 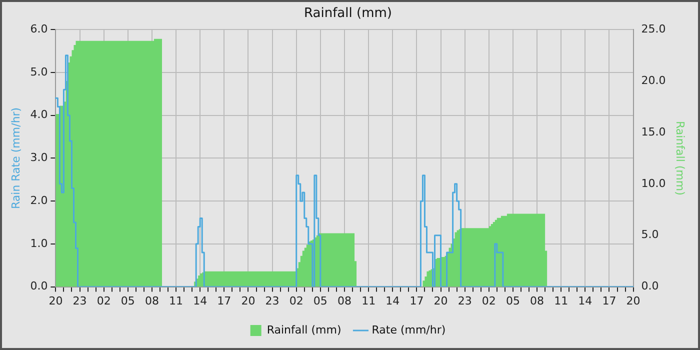 I want to click on y-tick-label: 1.0, so click(x=39, y=243).